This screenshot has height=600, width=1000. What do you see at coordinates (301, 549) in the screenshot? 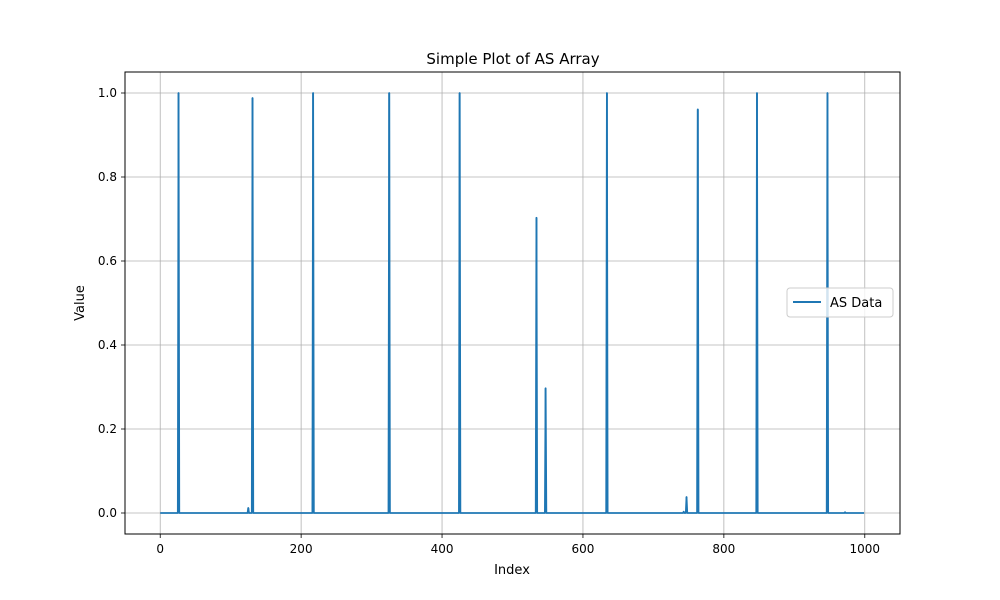
I see `x-tick-label: 200` at bounding box center [301, 549].